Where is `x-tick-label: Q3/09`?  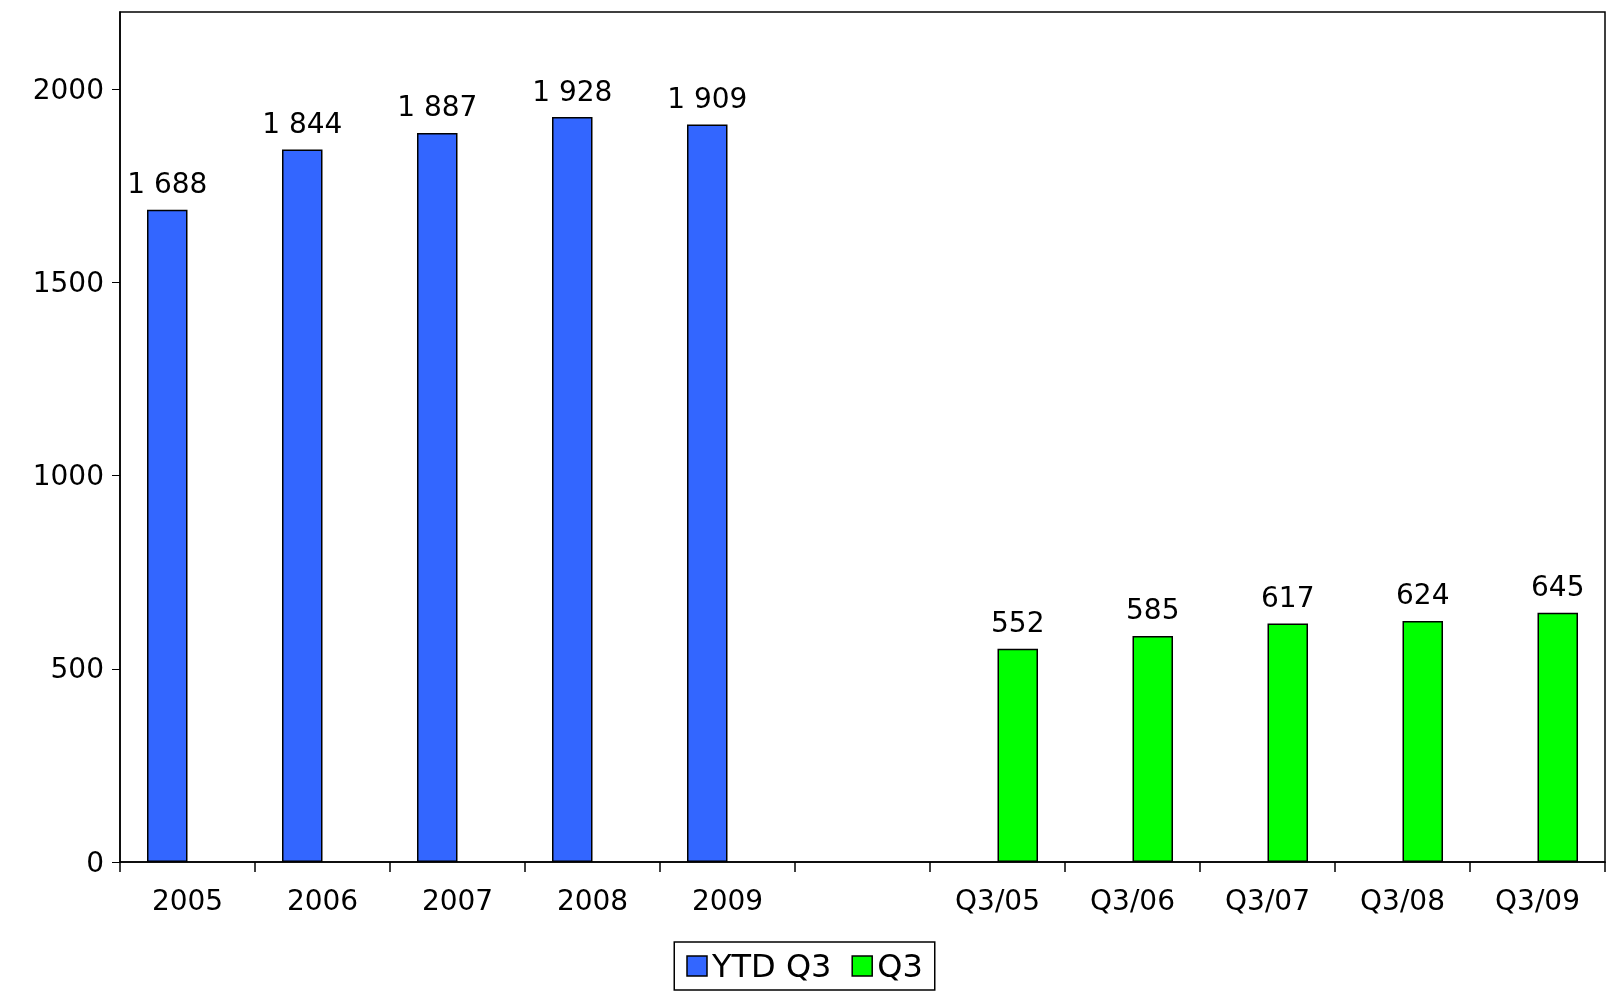
x-tick-label: Q3/09 is located at coordinates (1537, 900).